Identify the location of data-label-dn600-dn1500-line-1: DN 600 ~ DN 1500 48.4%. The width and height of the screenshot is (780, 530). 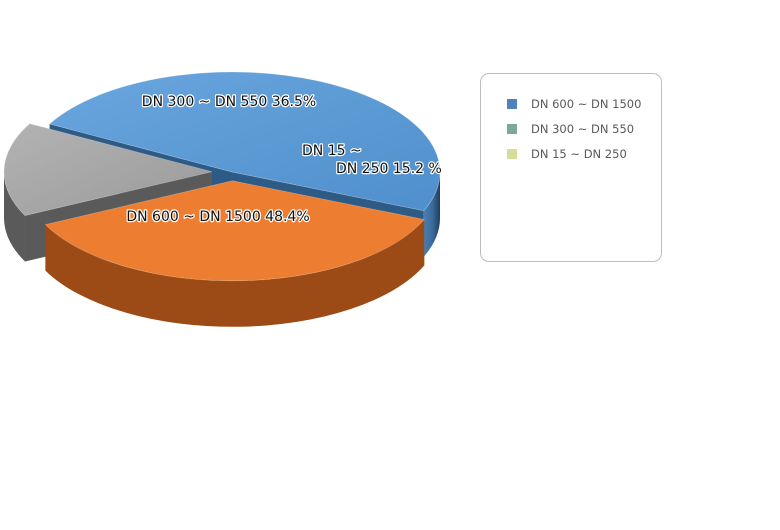
(217, 217).